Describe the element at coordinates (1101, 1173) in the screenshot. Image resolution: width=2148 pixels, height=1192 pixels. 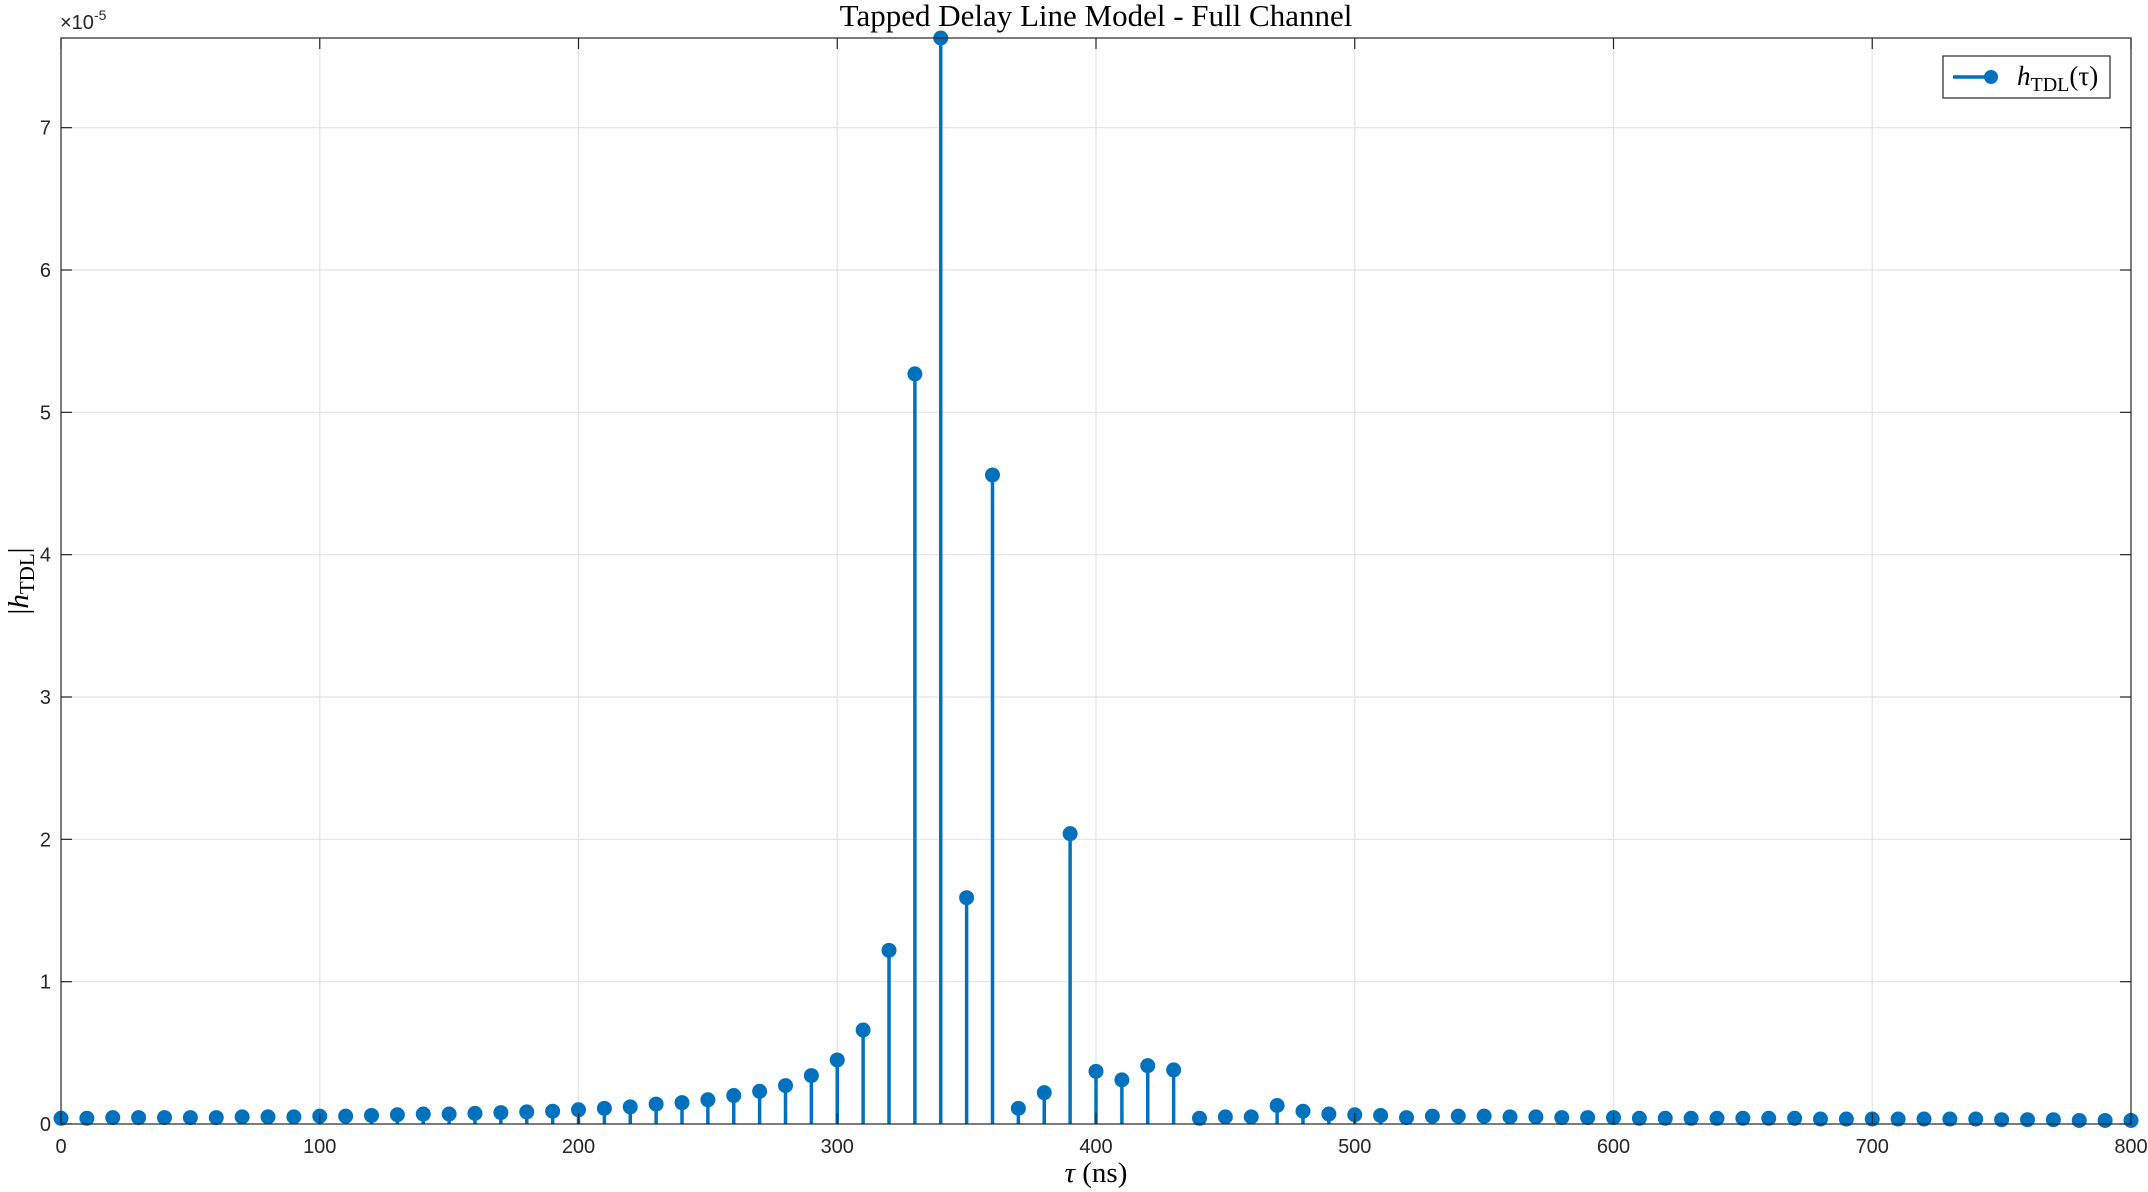
I see `x-axis-unit: (ns)` at that location.